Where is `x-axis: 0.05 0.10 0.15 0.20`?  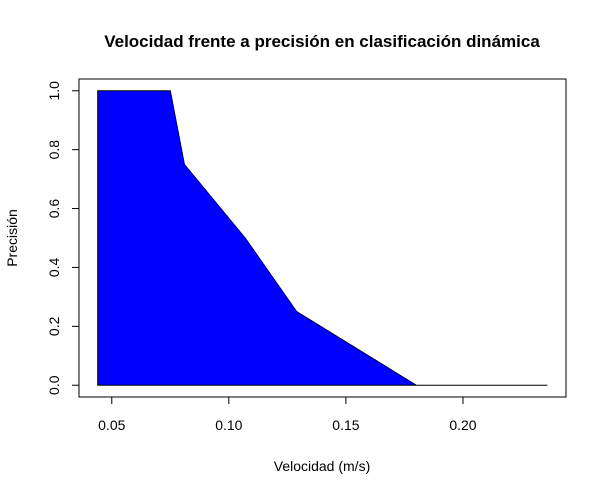 x-axis: 0.05 0.10 0.15 0.20 is located at coordinates (287, 414).